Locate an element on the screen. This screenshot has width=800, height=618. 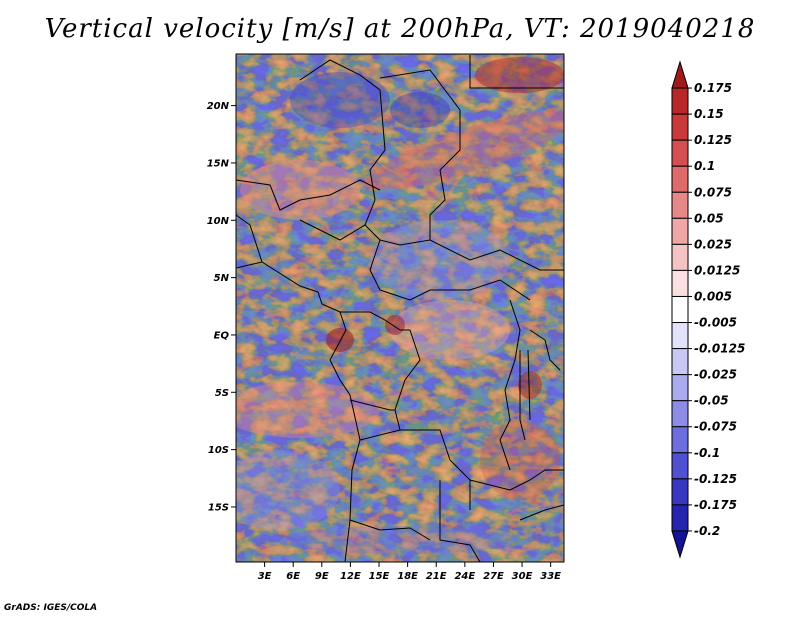
colorbar-label: -0.0125 is located at coordinates (719, 349).